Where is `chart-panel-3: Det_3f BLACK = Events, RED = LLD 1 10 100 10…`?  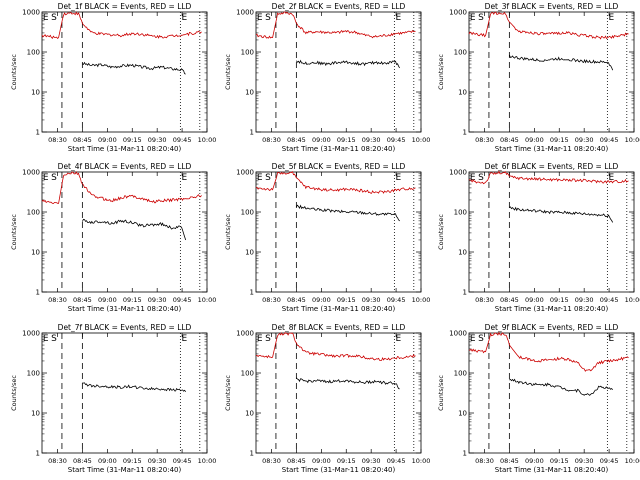
chart-panel-3: Det_3f BLACK = Events, RED = LLD 1 10 100 10… is located at coordinates (538, 77).